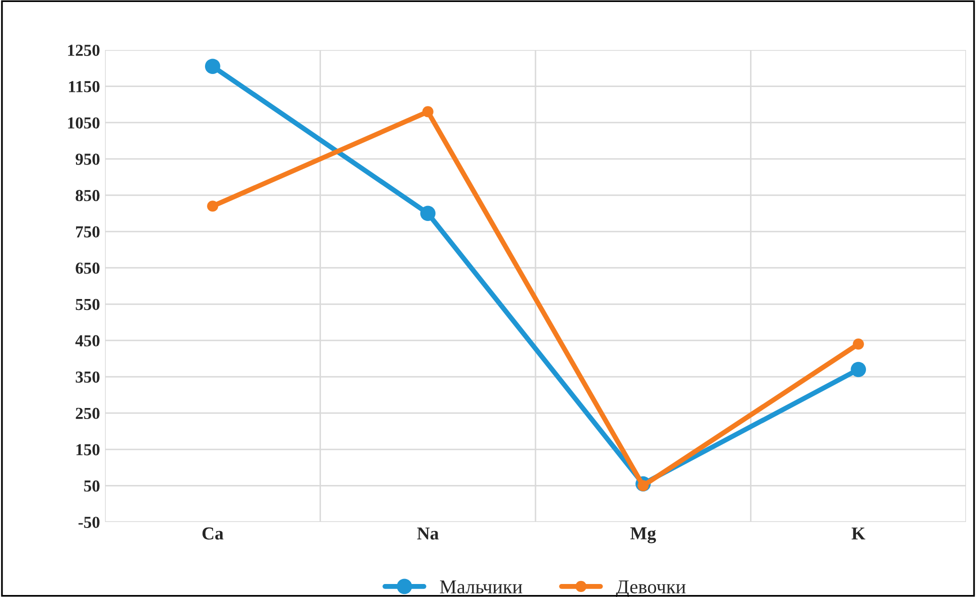 The width and height of the screenshot is (976, 597). What do you see at coordinates (88, 414) in the screenshot?
I see `y-tick-label: 250` at bounding box center [88, 414].